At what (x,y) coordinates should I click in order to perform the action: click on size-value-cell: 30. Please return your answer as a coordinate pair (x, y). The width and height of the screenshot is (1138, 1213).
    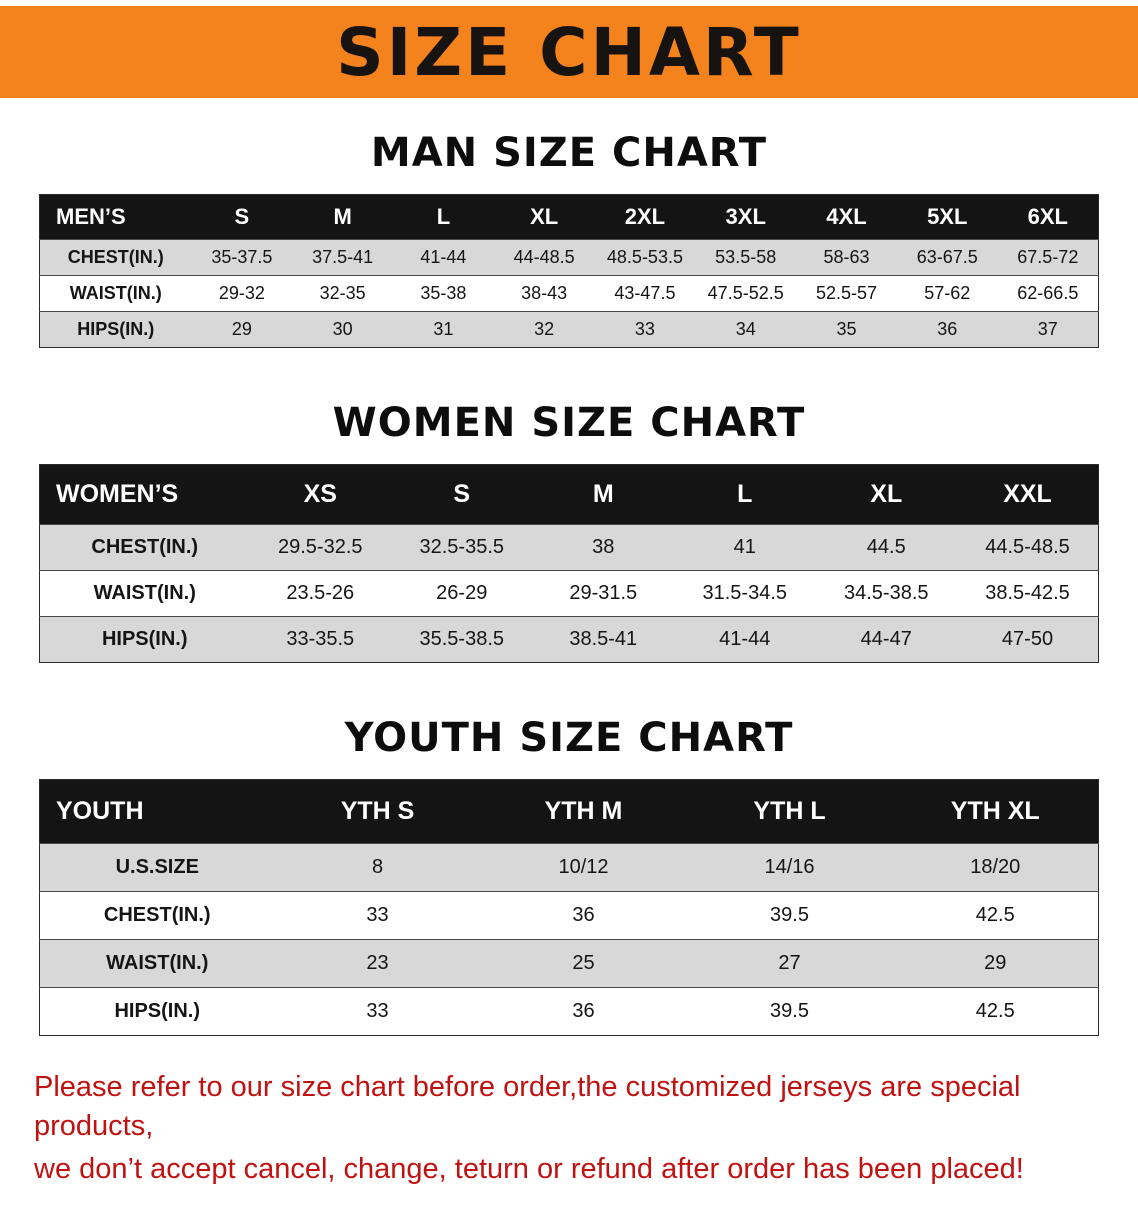
    Looking at the image, I should click on (343, 329).